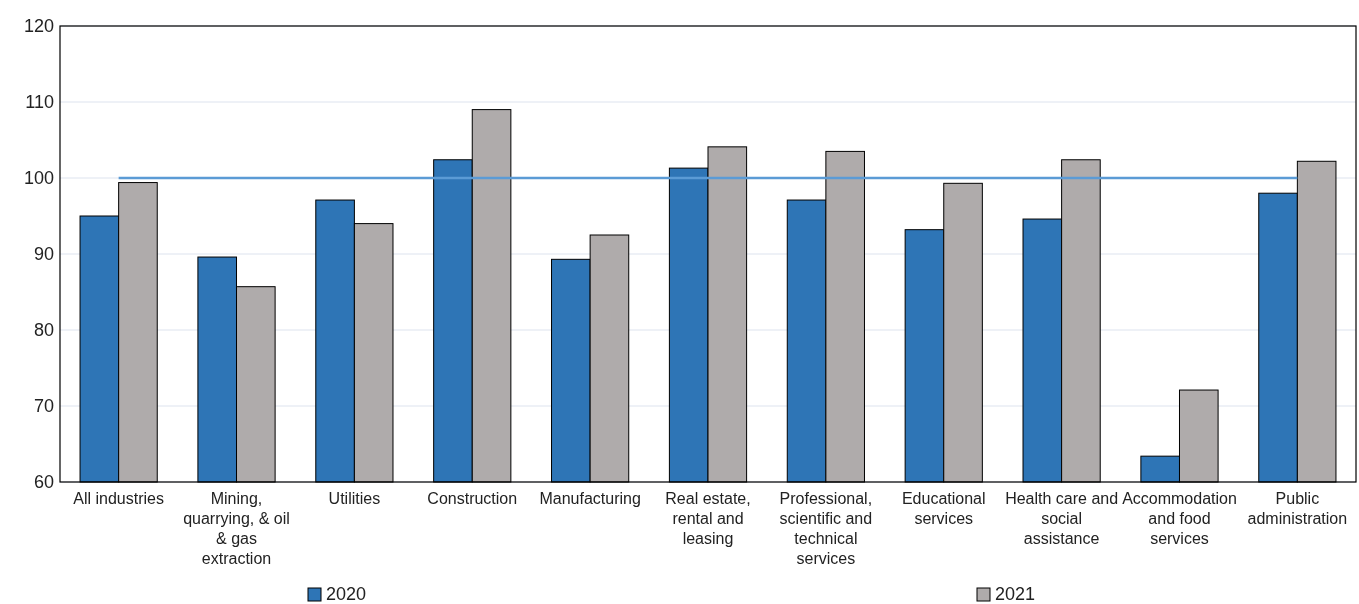  What do you see at coordinates (43, 482) in the screenshot?
I see `y-tick-label: 60` at bounding box center [43, 482].